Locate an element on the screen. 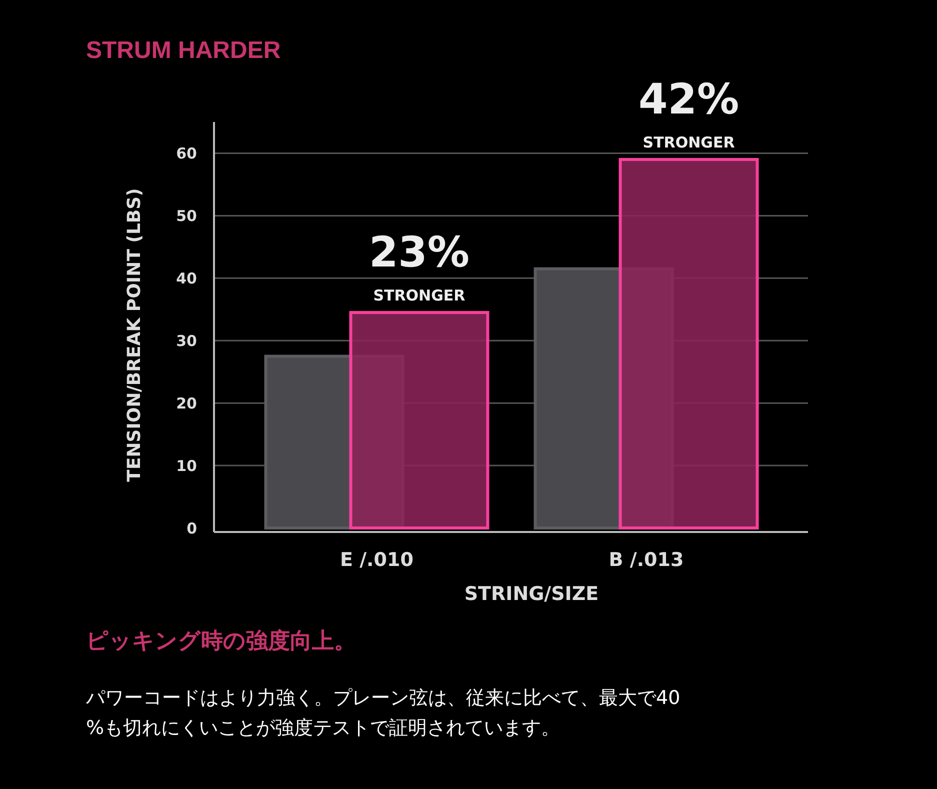 The image size is (937, 789). text: ピッキング時の強度向上。 is located at coordinates (221, 641).